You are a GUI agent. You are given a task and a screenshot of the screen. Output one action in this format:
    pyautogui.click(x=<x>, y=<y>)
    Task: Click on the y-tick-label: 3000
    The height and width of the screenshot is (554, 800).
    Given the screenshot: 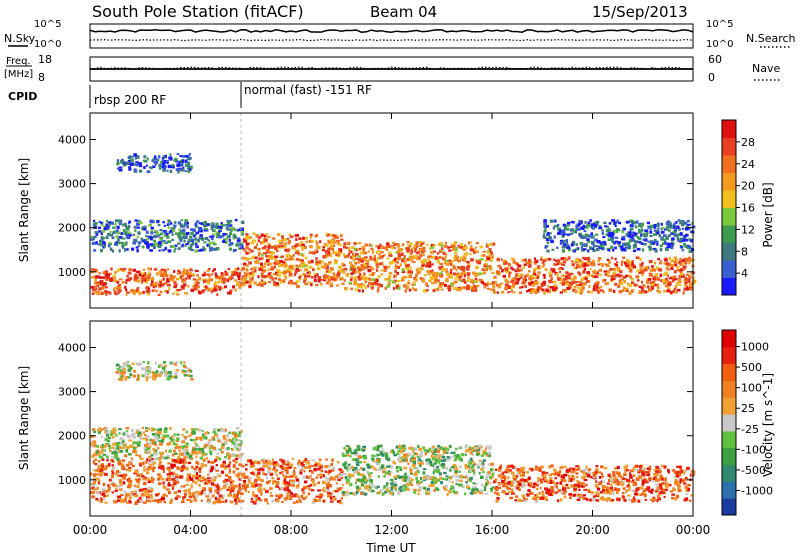 What is the action you would take?
    pyautogui.click(x=72, y=184)
    